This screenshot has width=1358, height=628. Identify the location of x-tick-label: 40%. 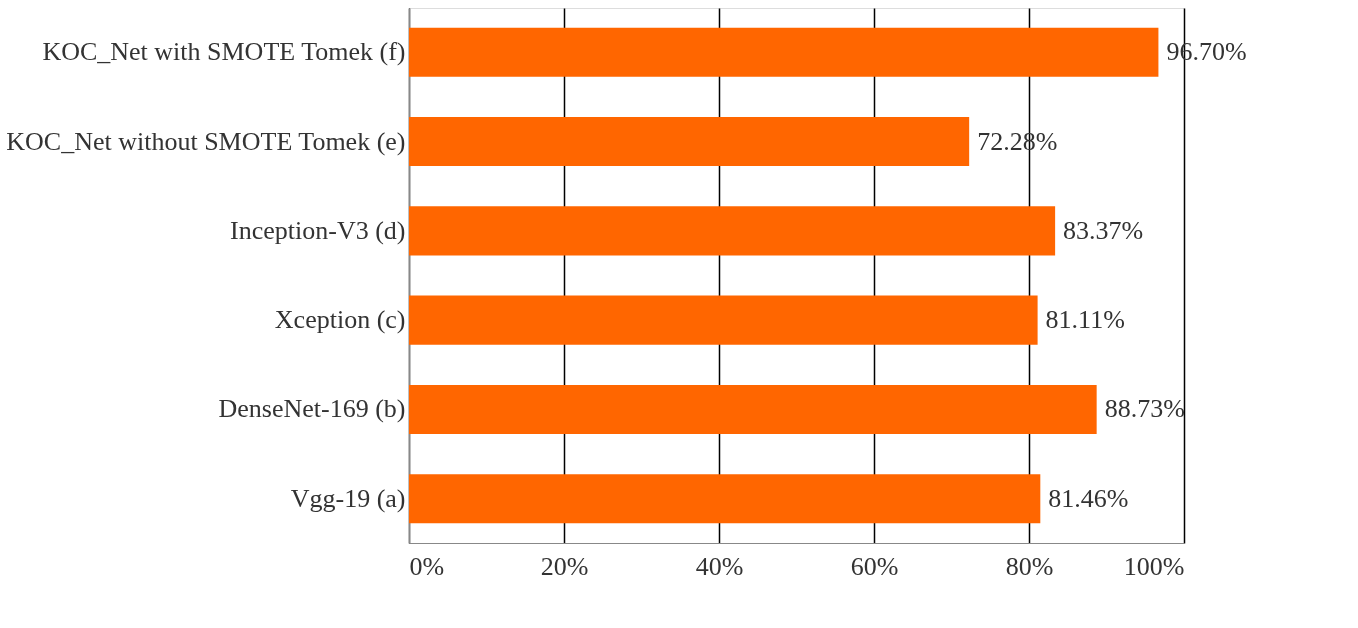
(719, 566).